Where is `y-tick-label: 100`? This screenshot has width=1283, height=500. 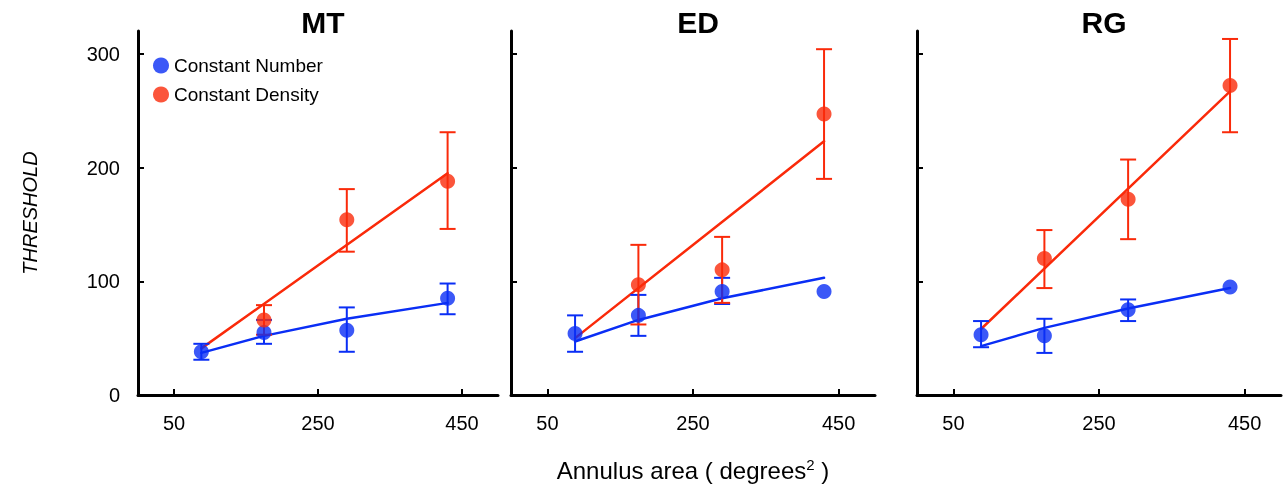 y-tick-label: 100 is located at coordinates (103, 281).